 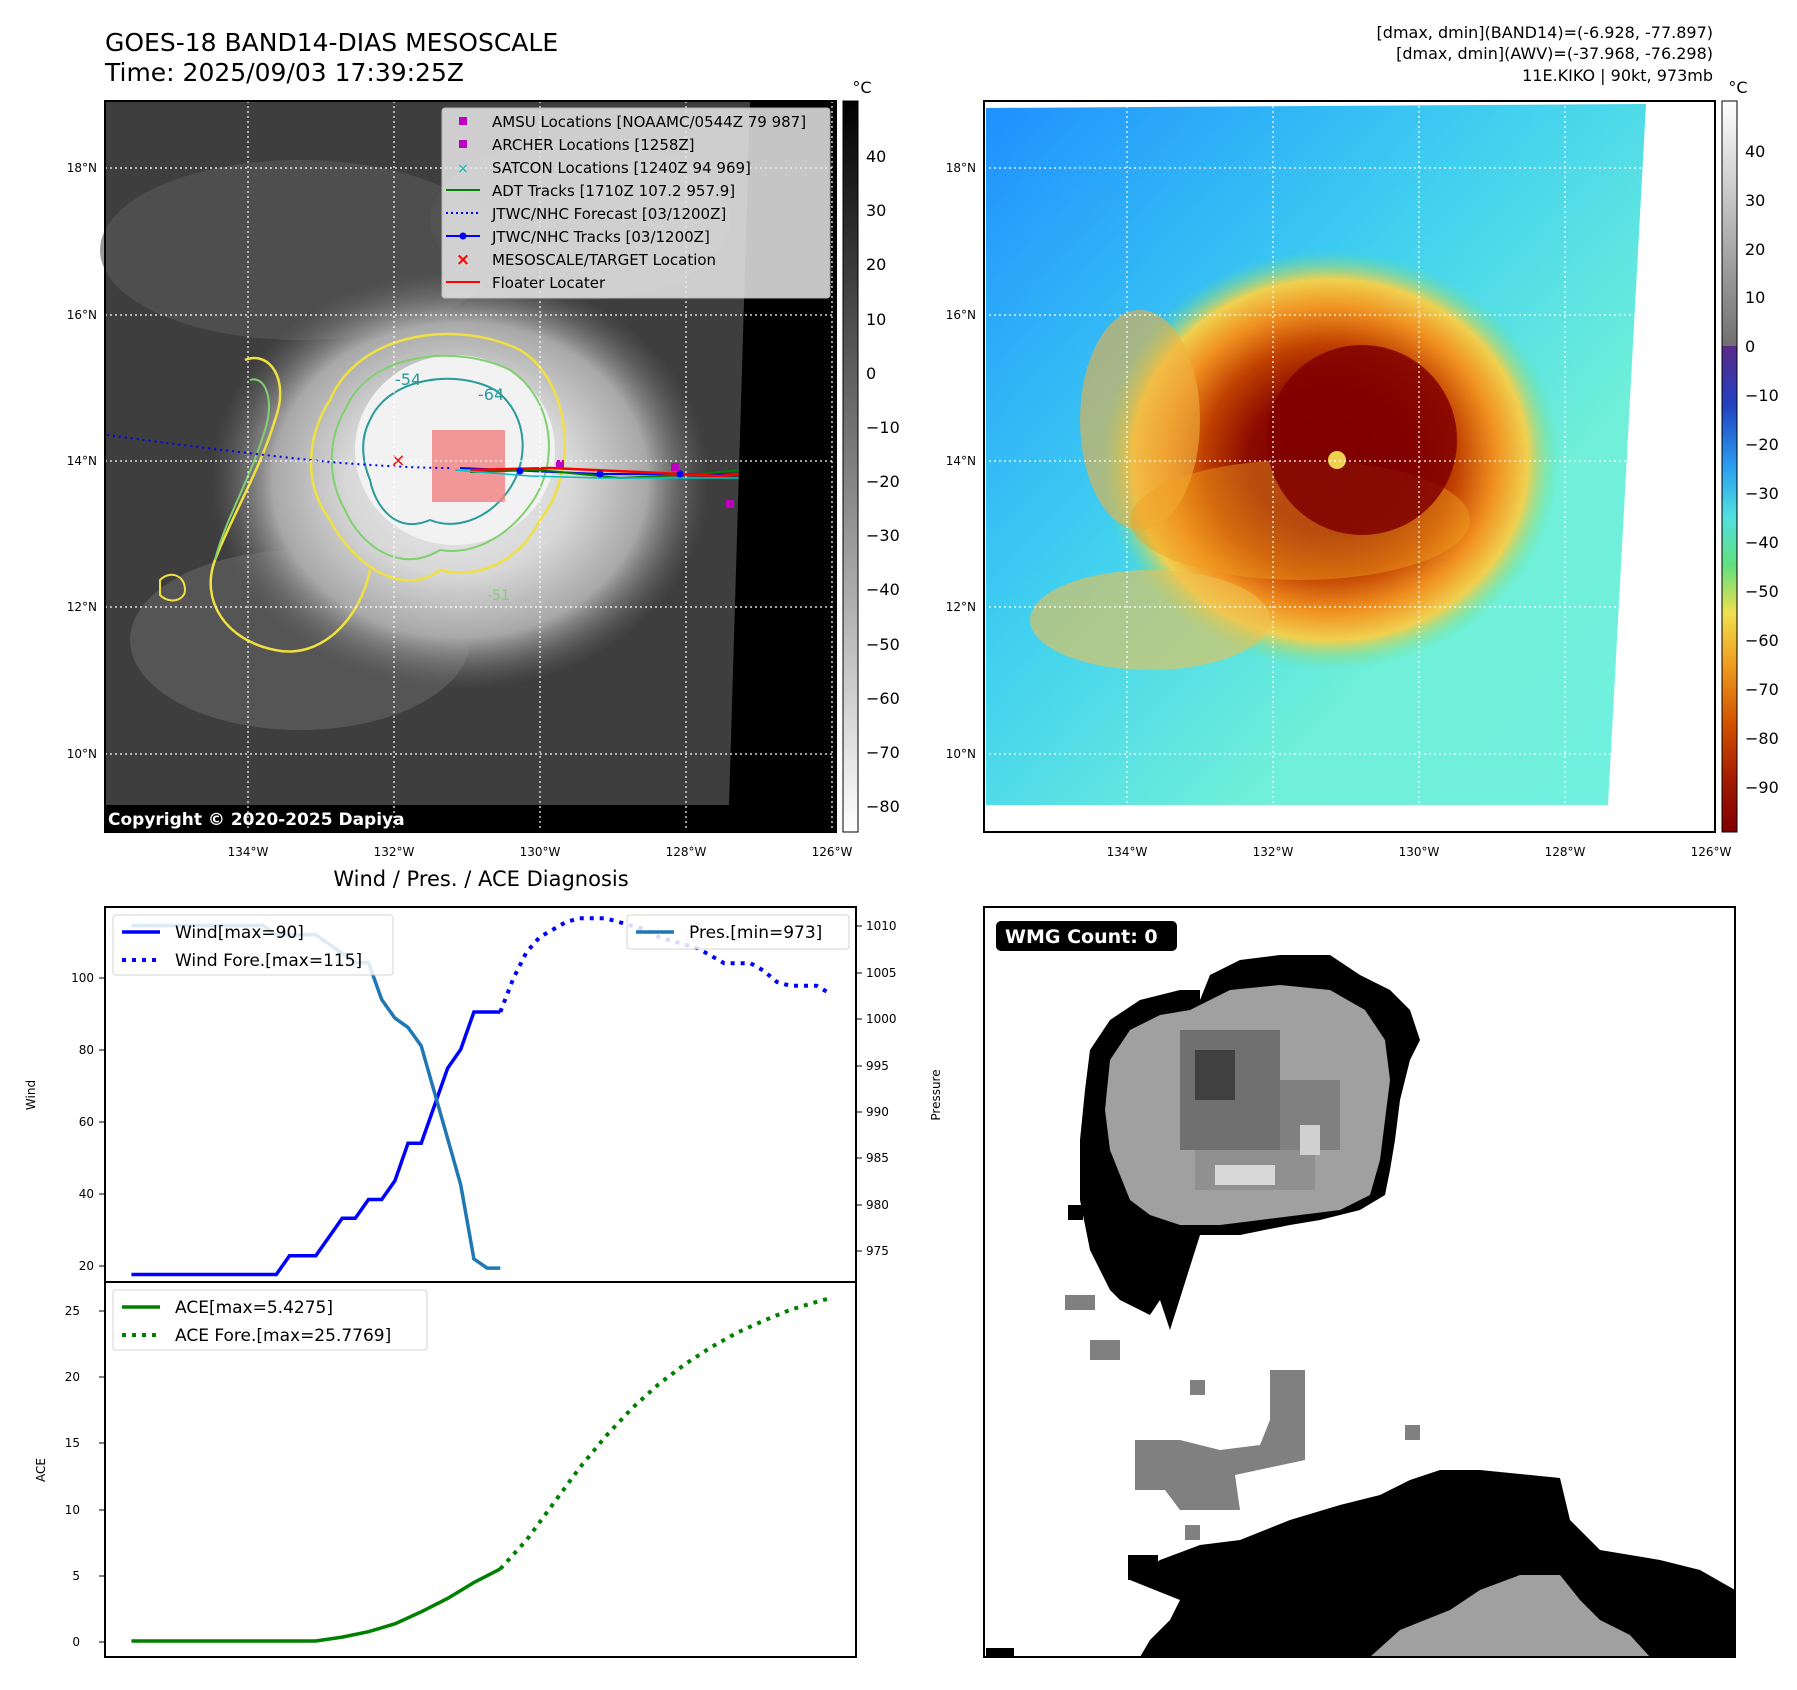 What do you see at coordinates (876, 210) in the screenshot?
I see `colorbar-tick: 30` at bounding box center [876, 210].